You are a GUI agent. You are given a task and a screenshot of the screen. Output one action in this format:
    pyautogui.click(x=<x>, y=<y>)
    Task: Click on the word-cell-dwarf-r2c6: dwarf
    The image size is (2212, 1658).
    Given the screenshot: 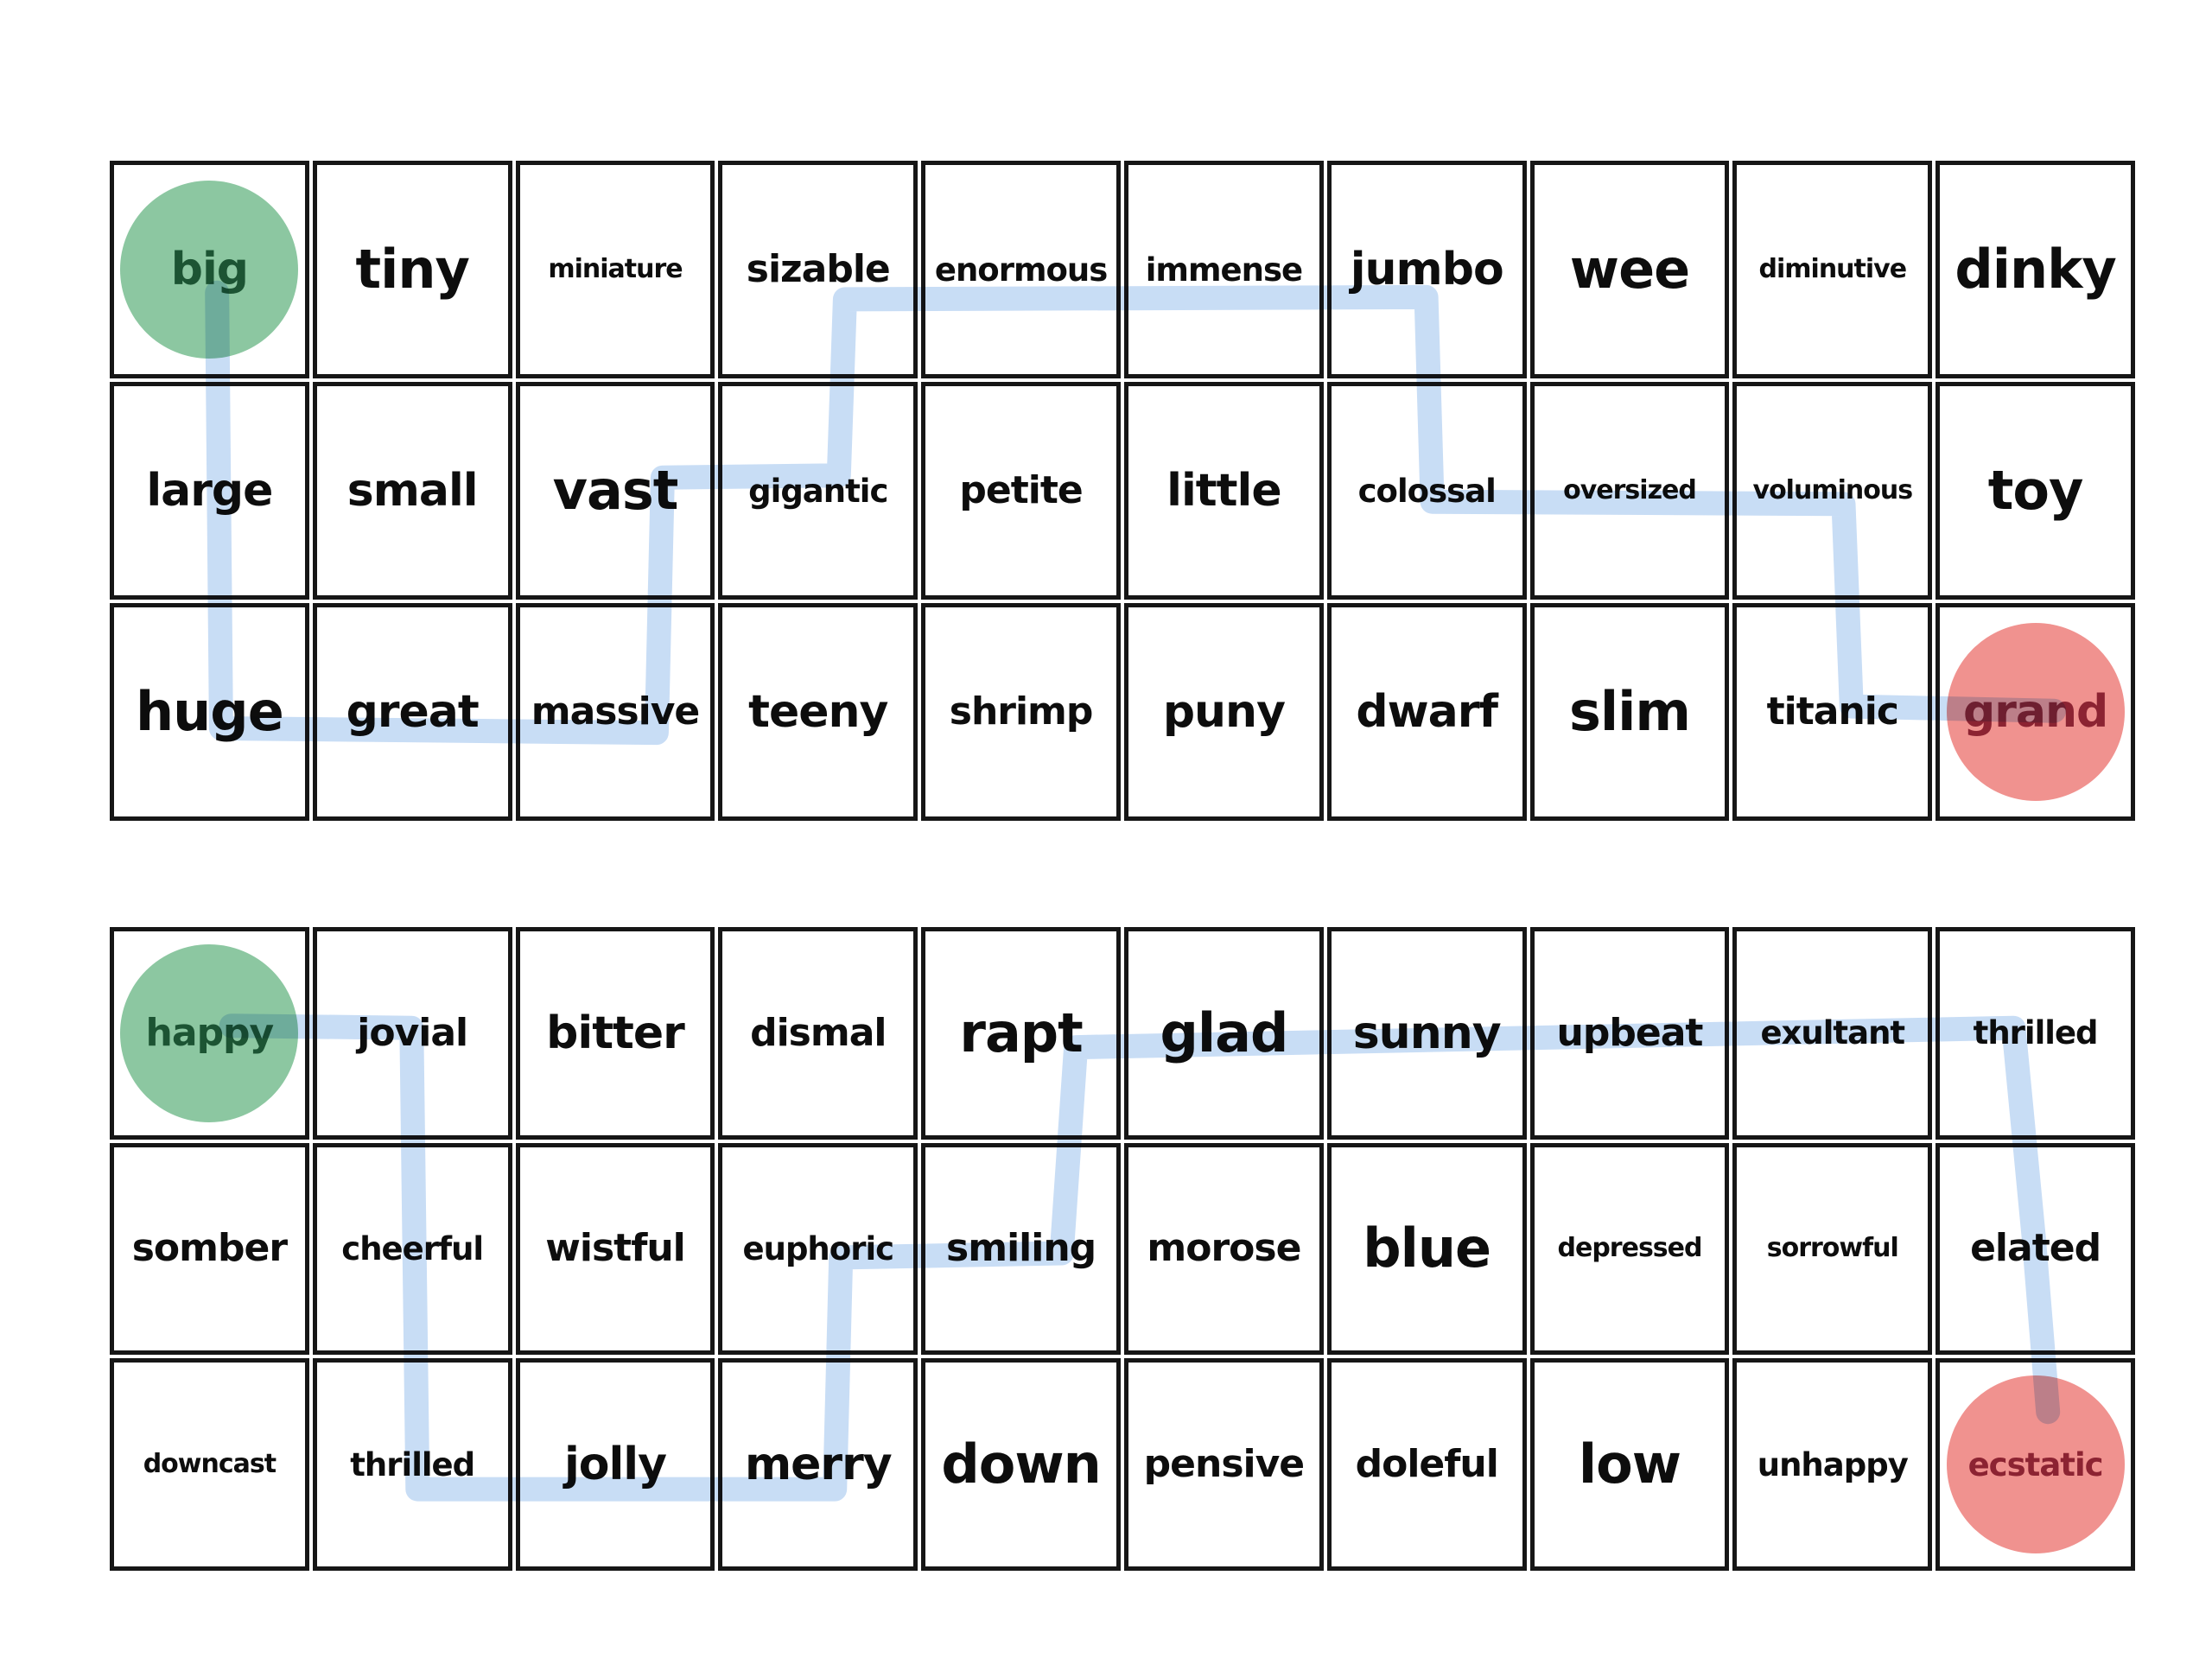 What is the action you would take?
    pyautogui.click(x=1426, y=712)
    